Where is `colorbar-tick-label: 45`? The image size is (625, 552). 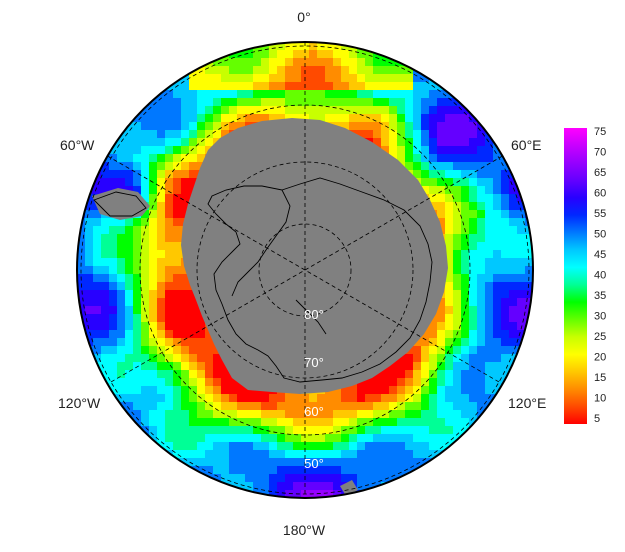 colorbar-tick-label: 45 is located at coordinates (600, 255).